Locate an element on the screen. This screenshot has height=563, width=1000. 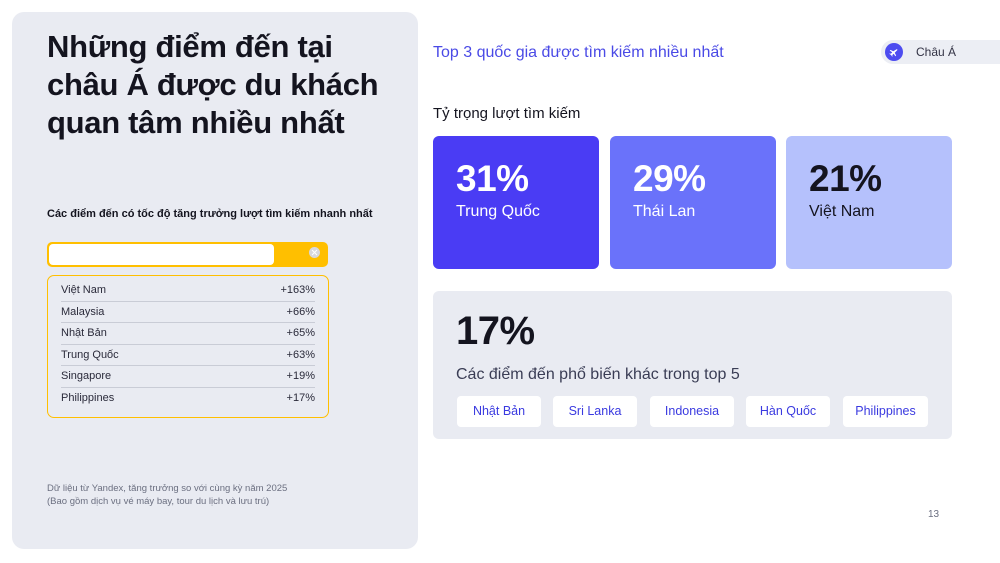
share-country: Trung Quốc is located at coordinates (498, 211).